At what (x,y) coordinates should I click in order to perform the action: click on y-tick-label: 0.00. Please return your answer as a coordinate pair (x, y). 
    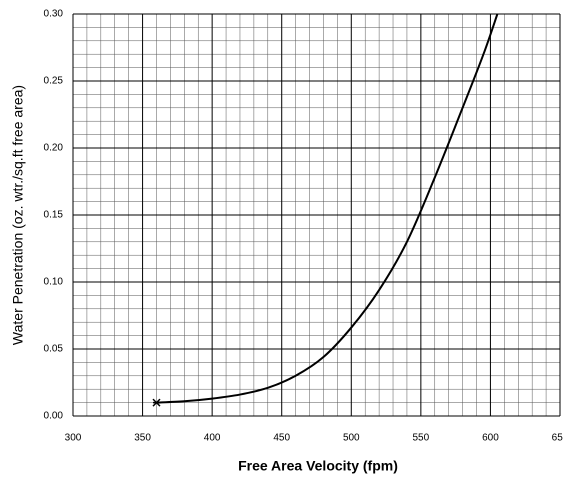
    Looking at the image, I should click on (54, 416).